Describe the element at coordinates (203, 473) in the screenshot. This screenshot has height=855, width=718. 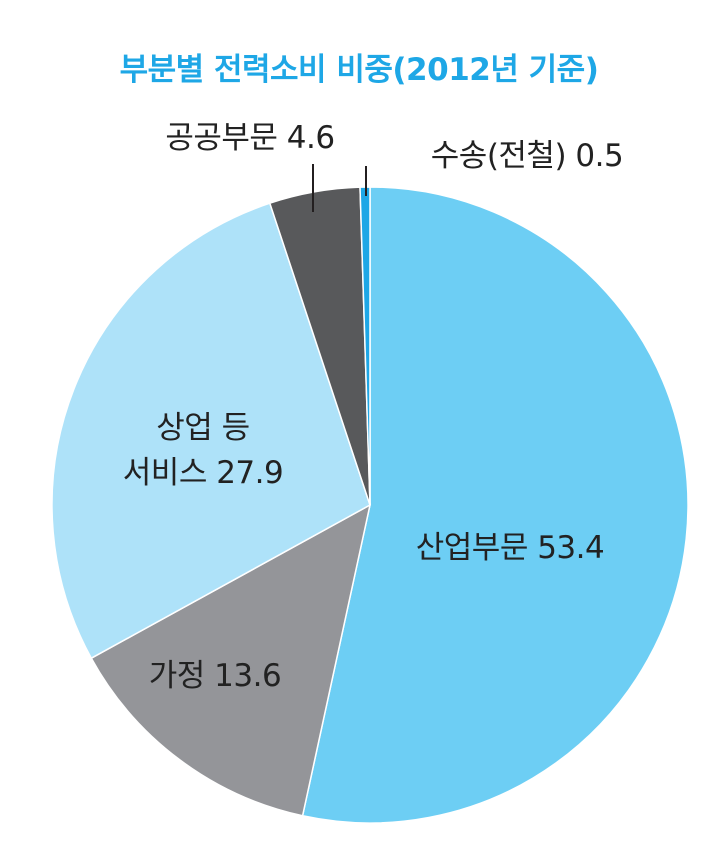
I see `label-commercial-line2: 서비스 27.9` at that location.